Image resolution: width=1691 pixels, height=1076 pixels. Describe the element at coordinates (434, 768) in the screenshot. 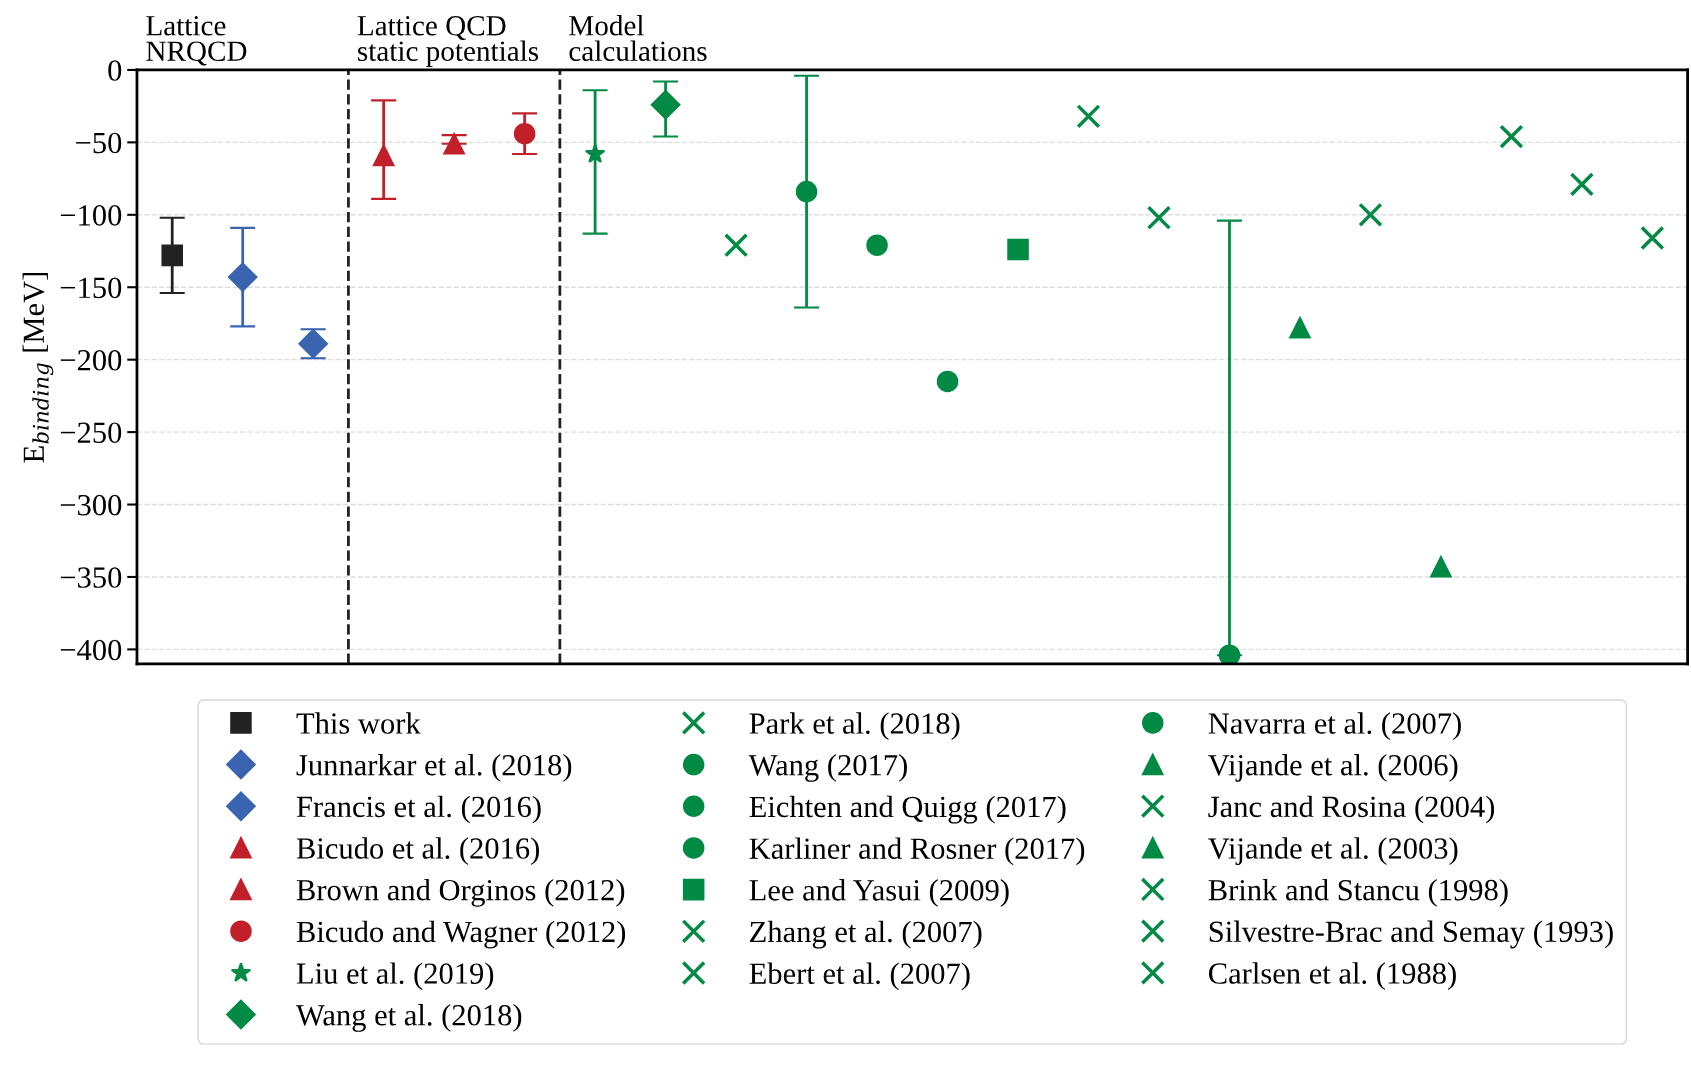

I see `legend-label: Junnarkar et al. (2018)` at that location.